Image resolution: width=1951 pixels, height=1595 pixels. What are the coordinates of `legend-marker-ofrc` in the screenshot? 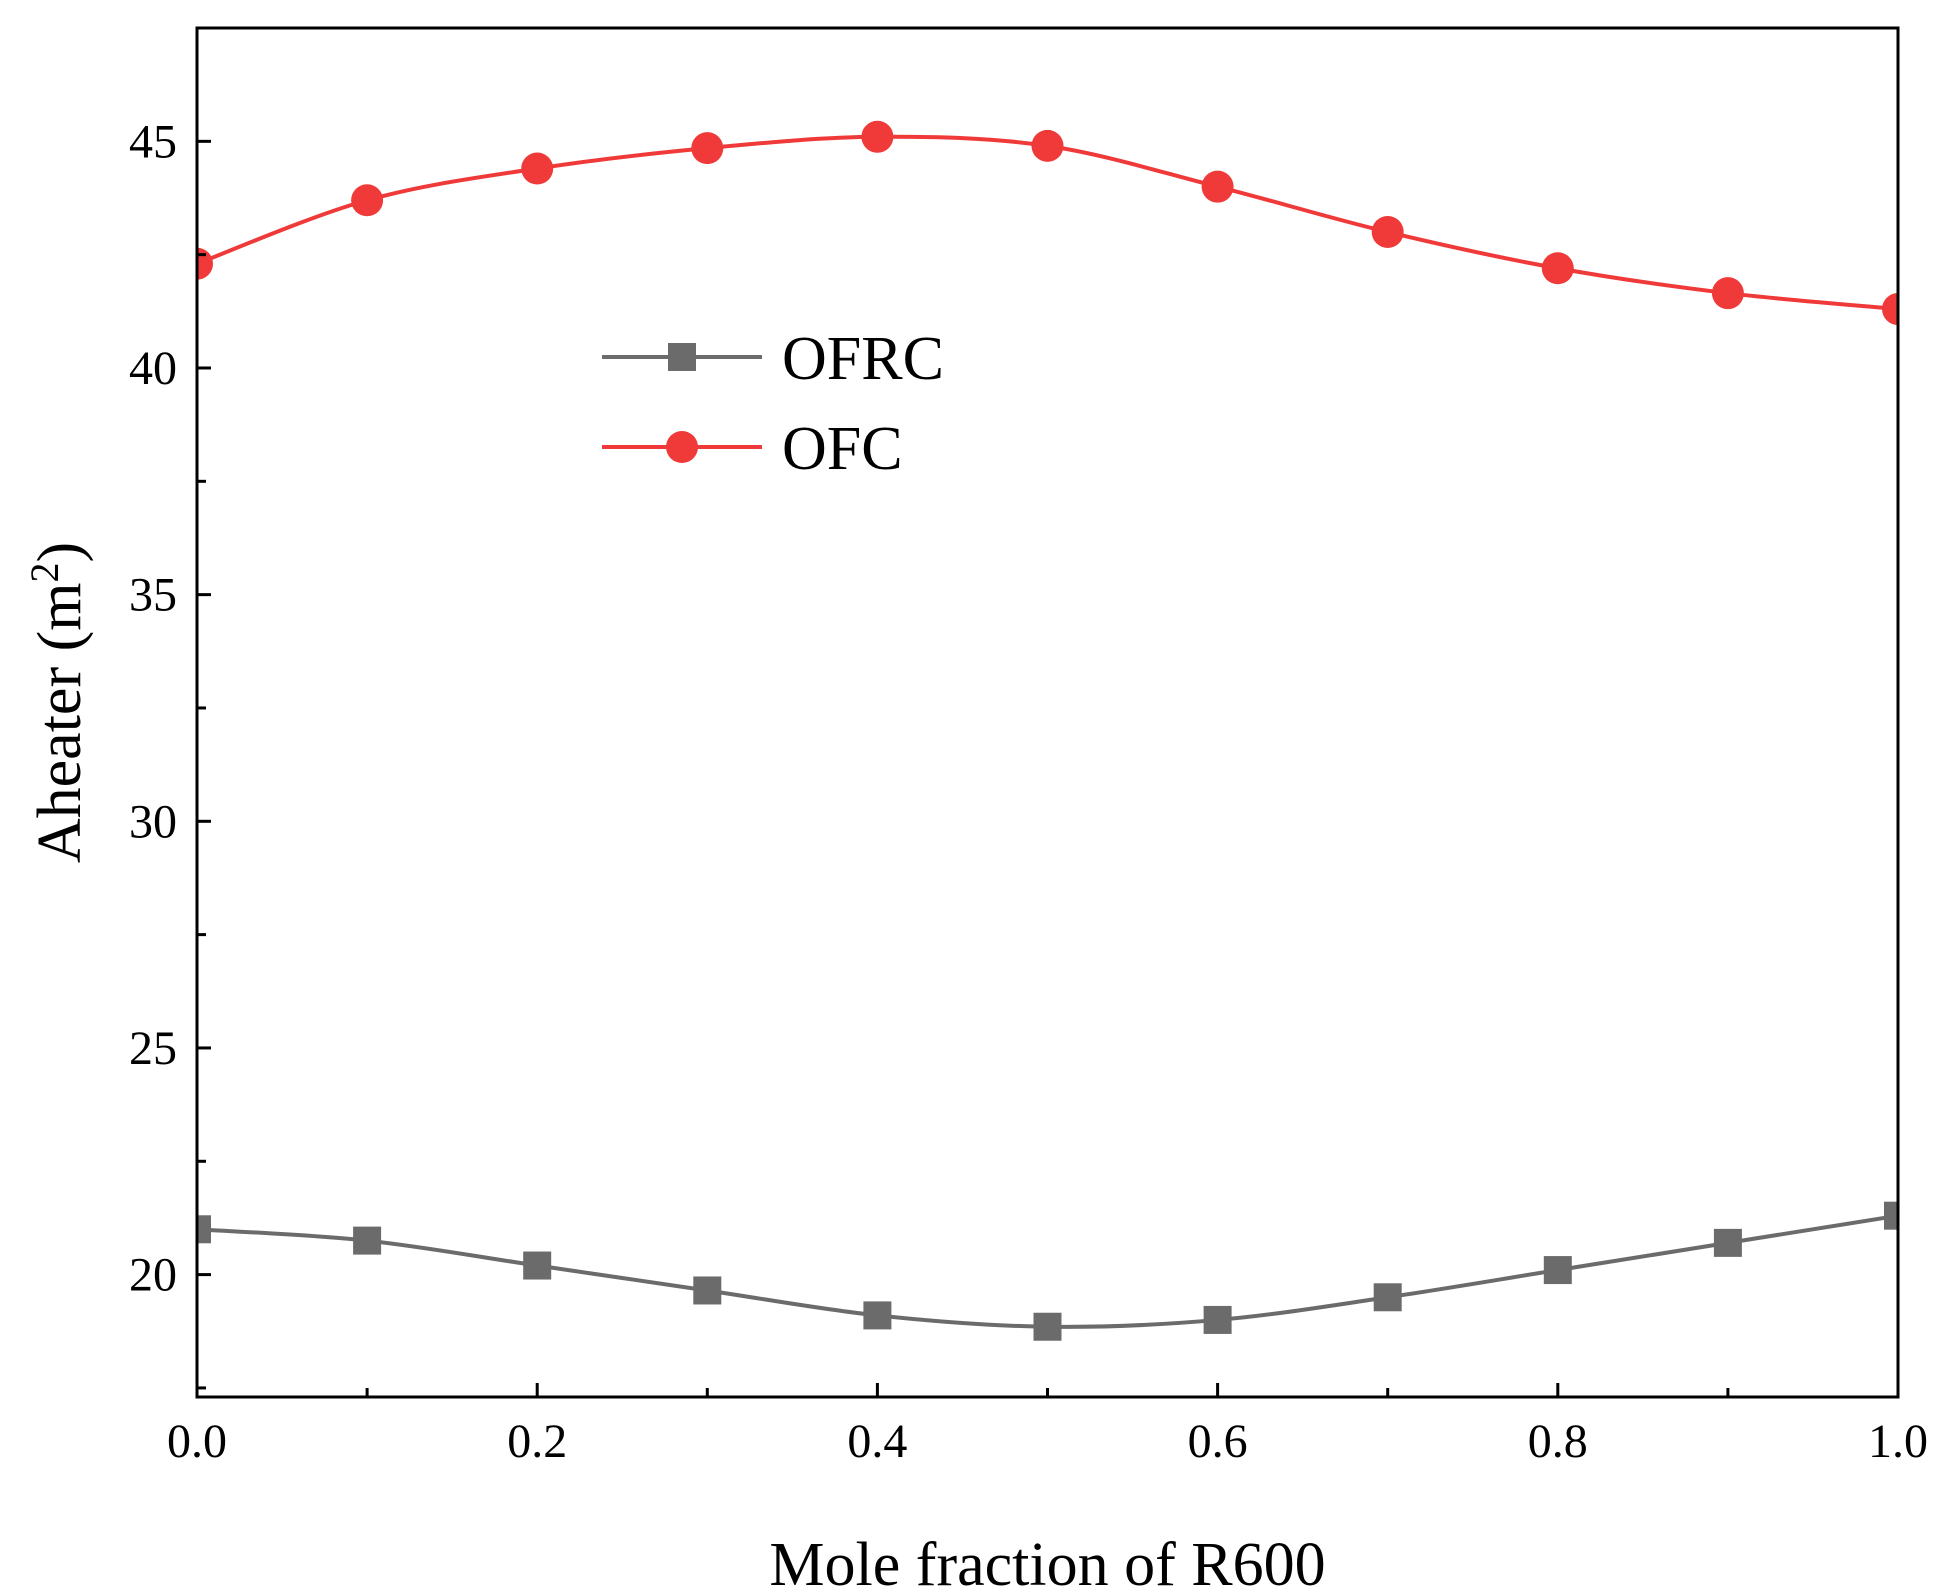 It's located at (682, 357).